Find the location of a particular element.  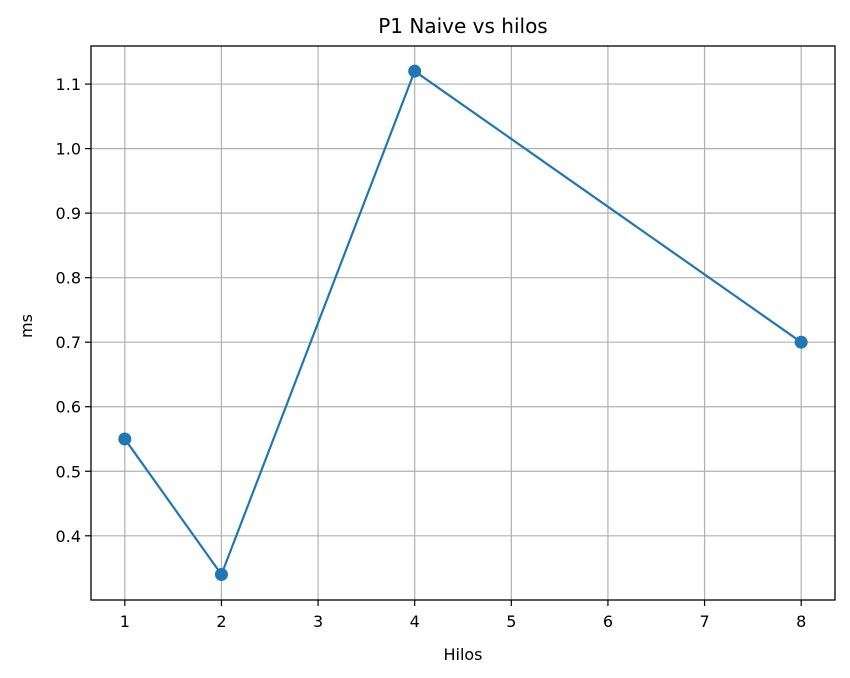

x-tick-label: 7 is located at coordinates (704, 621).